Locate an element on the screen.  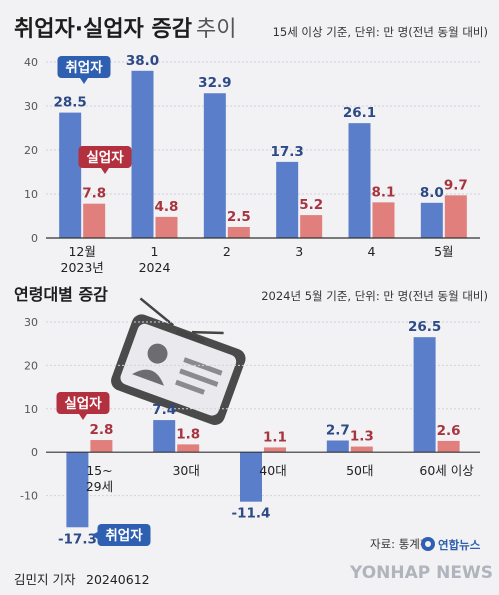
category-label: 2024 is located at coordinates (155, 267).